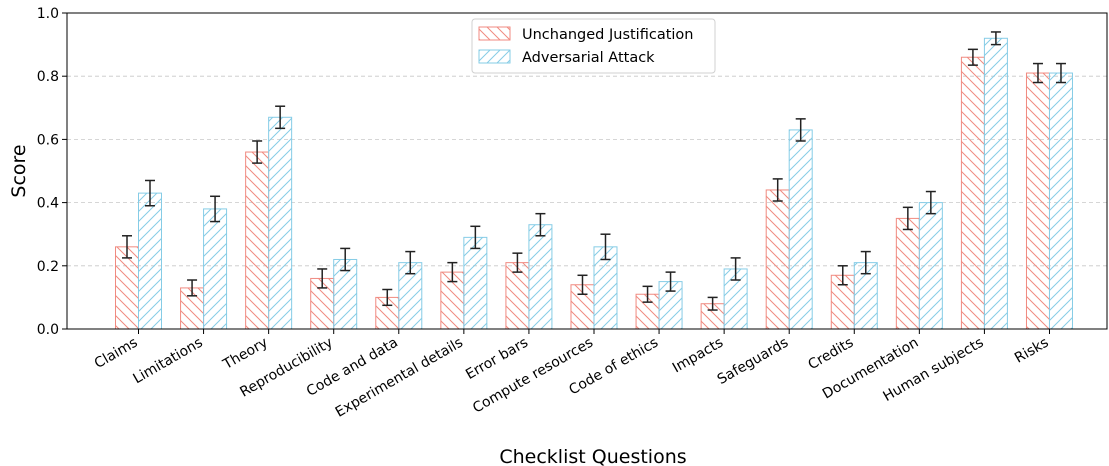  I want to click on y-axis-ticks: 0.0 0.2 0.4 0.6 0.8 1.0, so click(52, 172).